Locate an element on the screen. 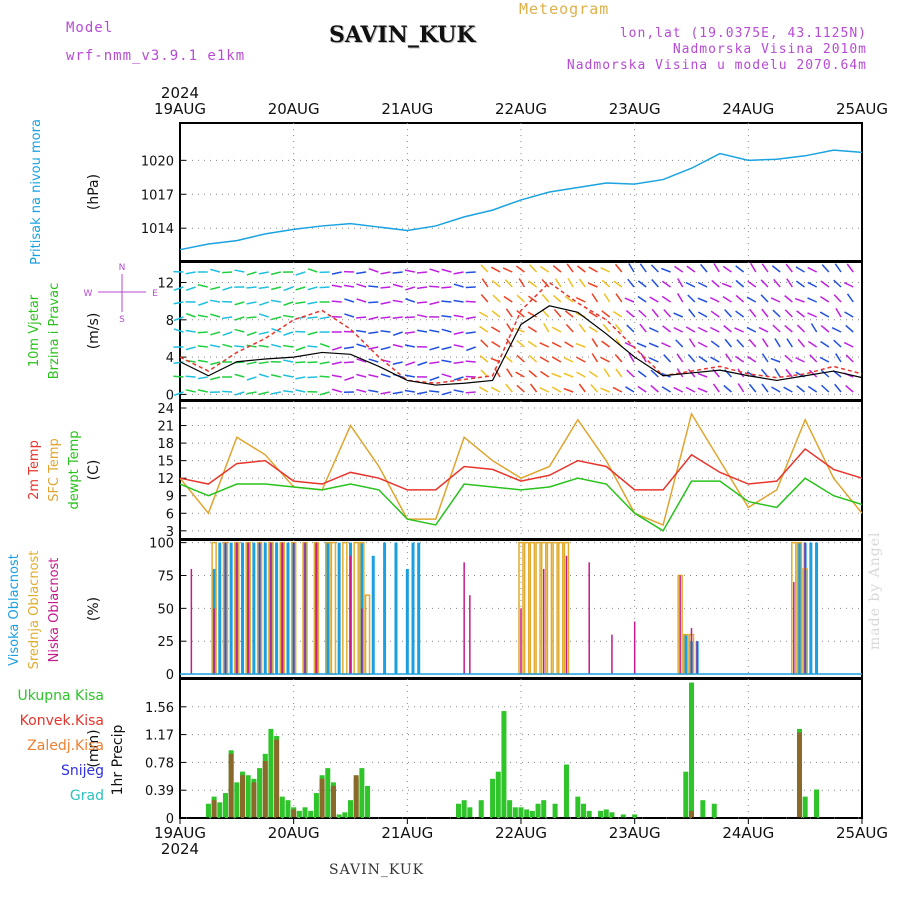 The image size is (900, 900). product-title: Meteogram is located at coordinates (564, 9).